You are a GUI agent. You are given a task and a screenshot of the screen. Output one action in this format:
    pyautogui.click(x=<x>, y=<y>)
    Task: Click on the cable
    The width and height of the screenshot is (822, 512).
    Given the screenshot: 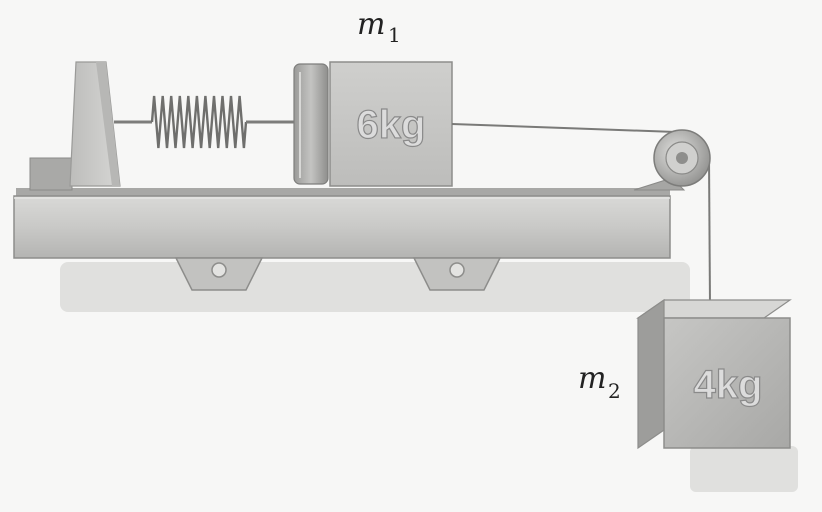 What is the action you would take?
    pyautogui.click(x=581, y=215)
    